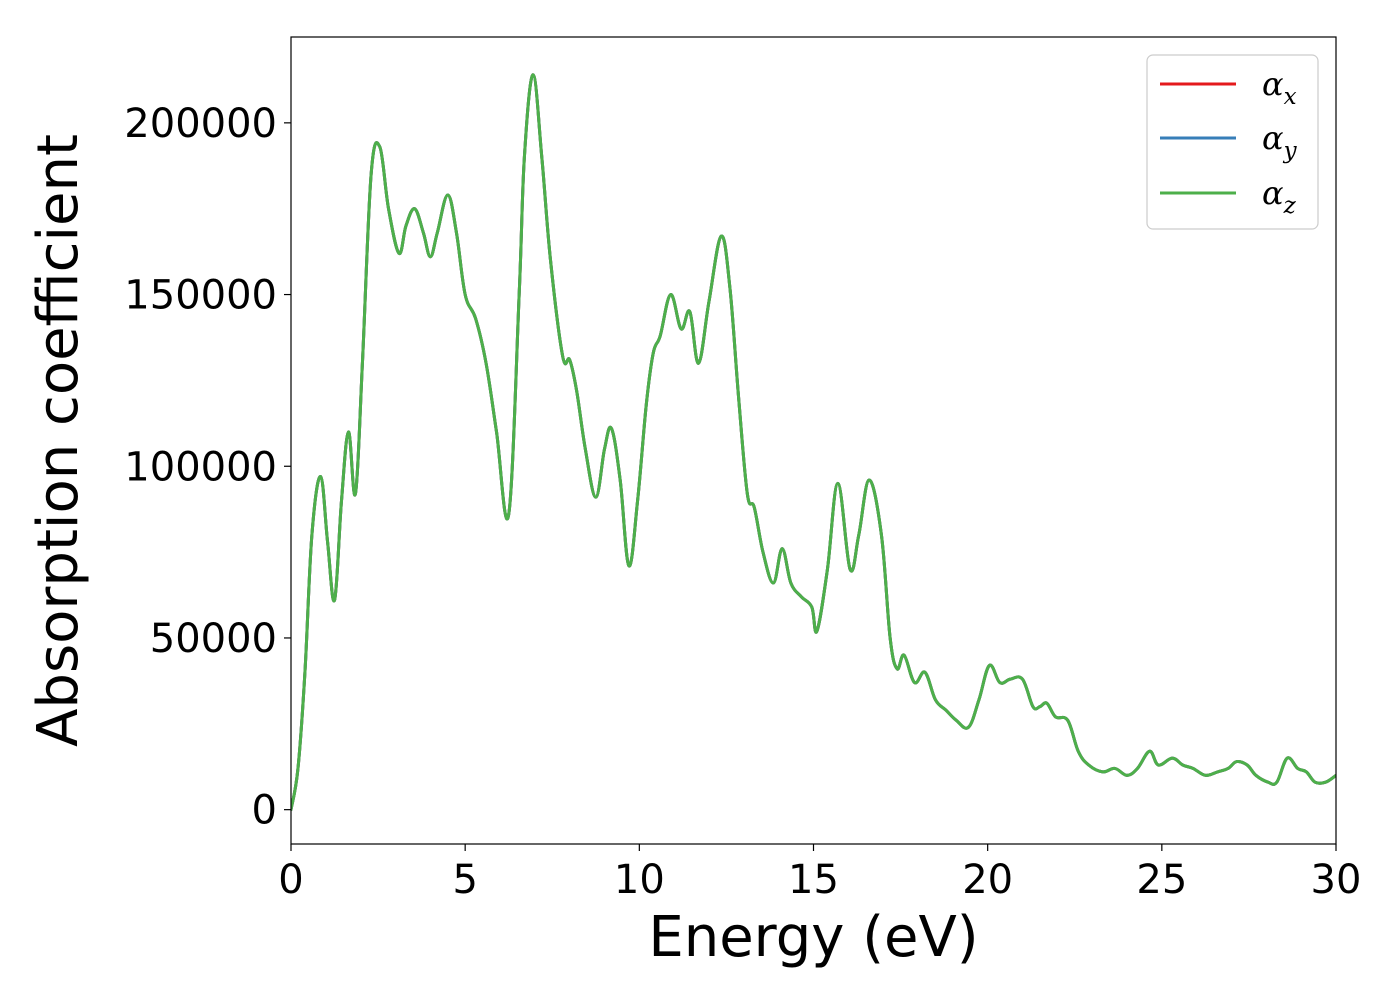 The height and width of the screenshot is (1000, 1400). I want to click on x-tick-label: 25, so click(1161, 880).